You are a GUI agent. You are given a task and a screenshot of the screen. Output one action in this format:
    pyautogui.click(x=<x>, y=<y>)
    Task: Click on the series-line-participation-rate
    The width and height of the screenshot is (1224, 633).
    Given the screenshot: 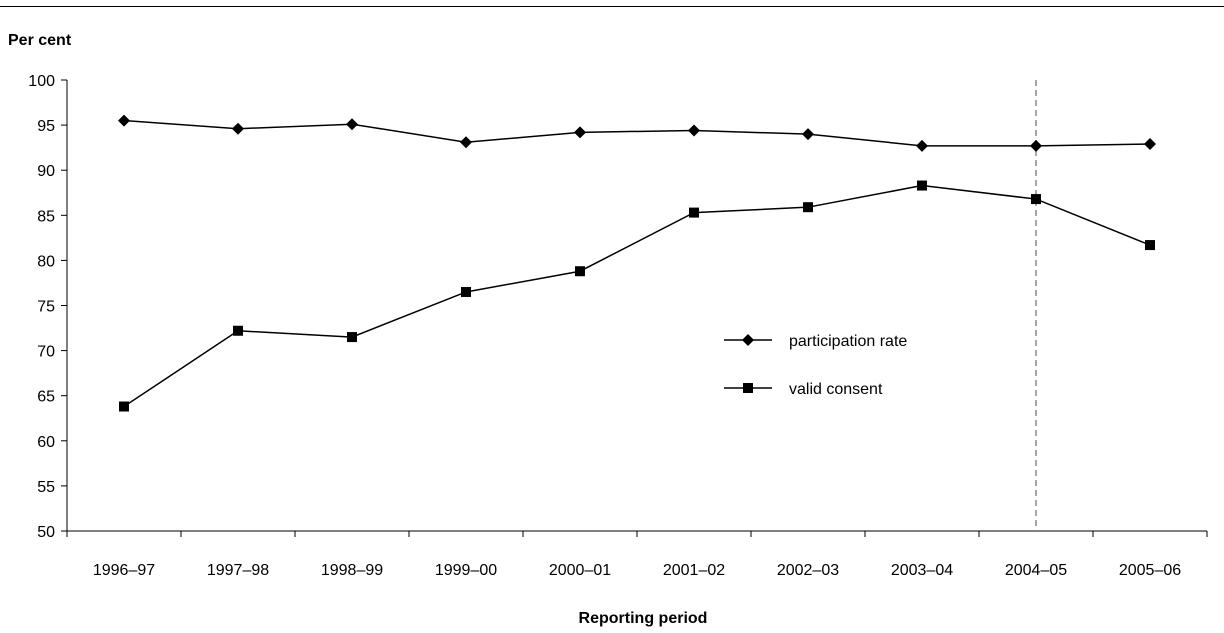 What is the action you would take?
    pyautogui.click(x=637, y=133)
    